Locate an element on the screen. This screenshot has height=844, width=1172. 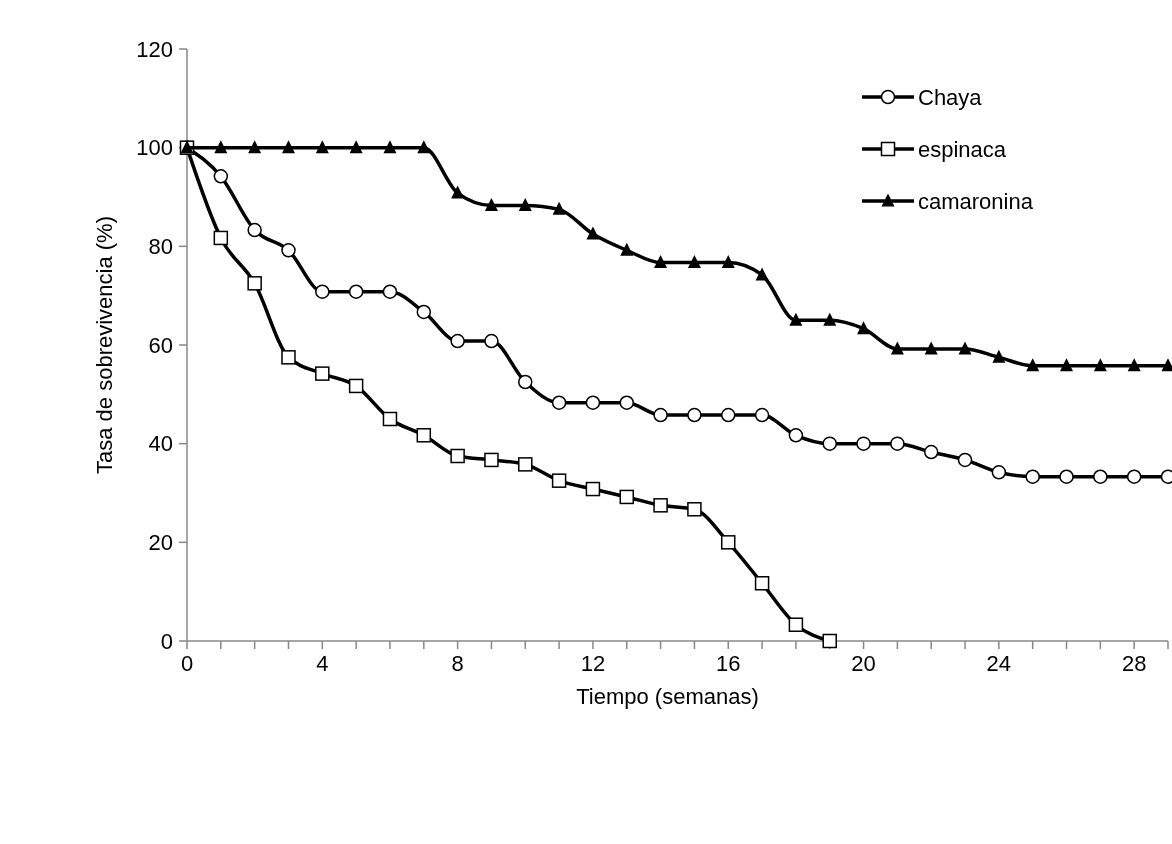
x-tick-label: 8 is located at coordinates (457, 663).